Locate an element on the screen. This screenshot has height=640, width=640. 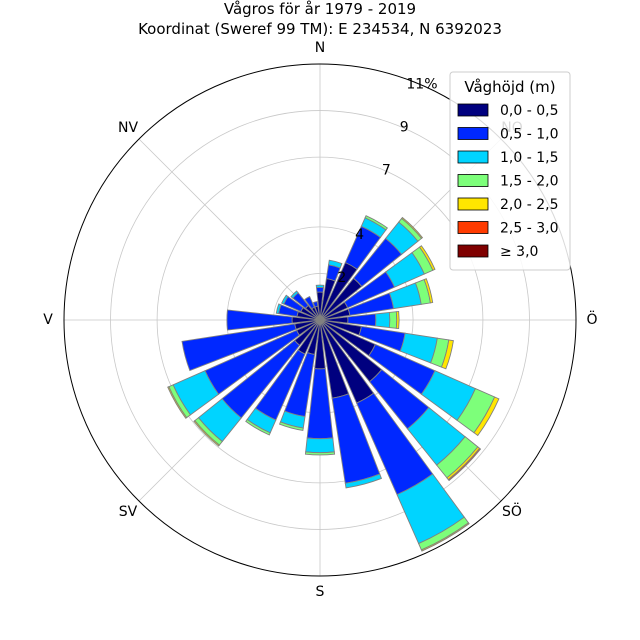
radial-tick-labels: 2 4 7 9 11% is located at coordinates (387, 181).